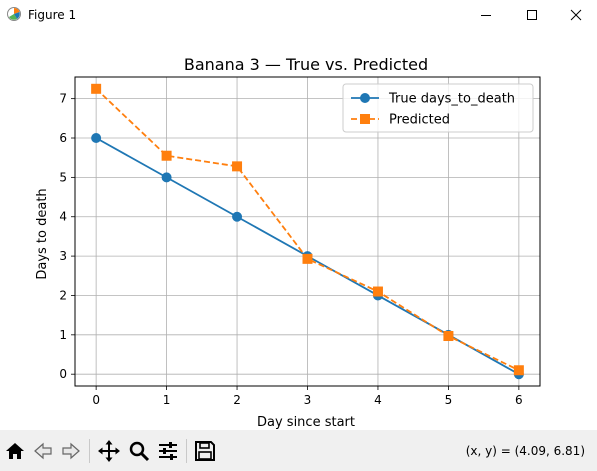 The image size is (597, 471). Describe the element at coordinates (519, 400) in the screenshot. I see `x-tick-label: 6` at that location.